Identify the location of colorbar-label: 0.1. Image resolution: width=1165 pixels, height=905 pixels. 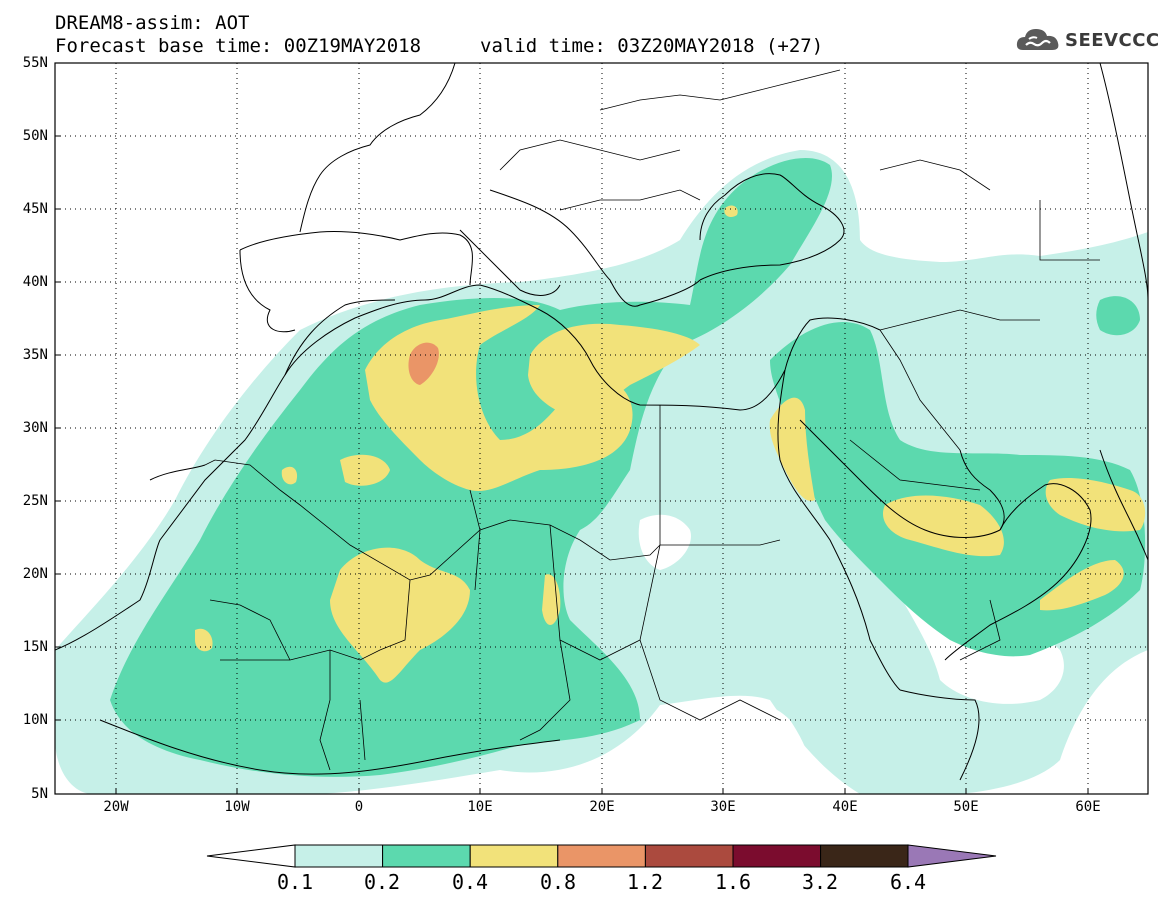
(295, 882).